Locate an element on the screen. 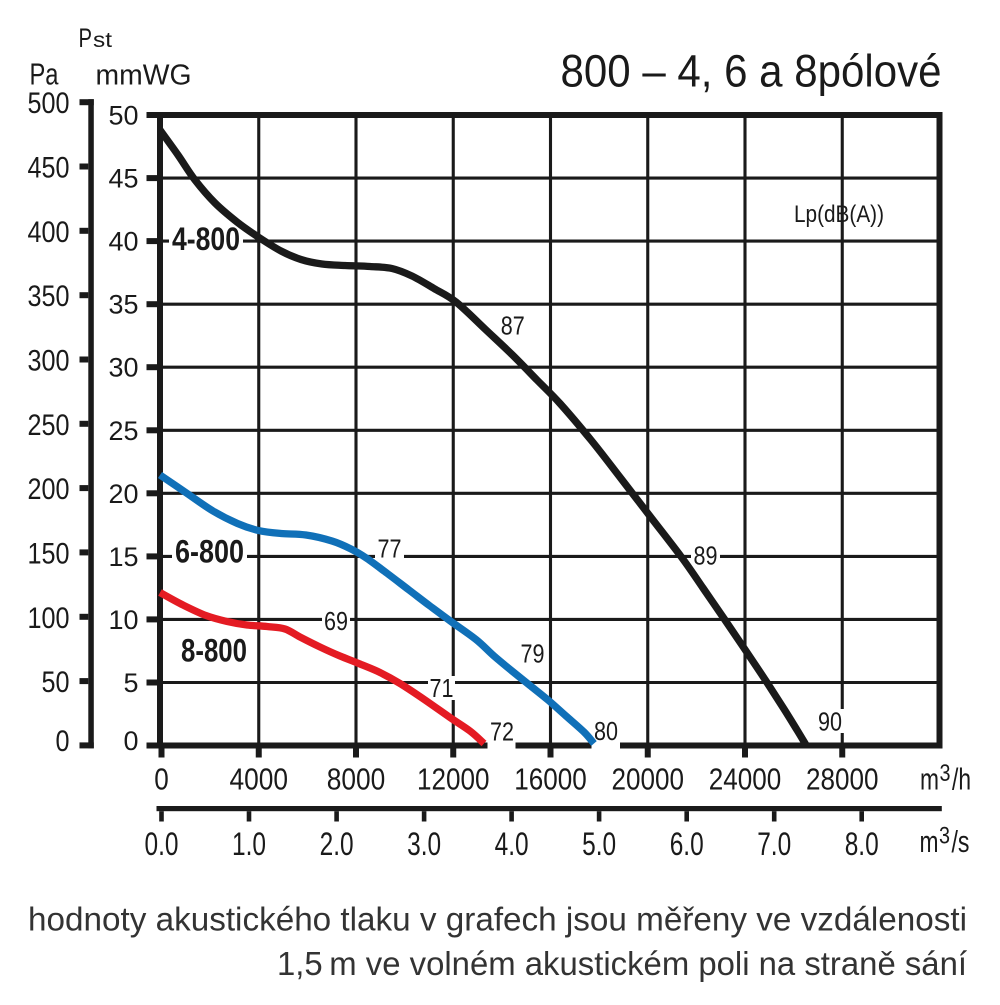 The image size is (1000, 1005). svg-text: P is located at coordinates (86, 38).